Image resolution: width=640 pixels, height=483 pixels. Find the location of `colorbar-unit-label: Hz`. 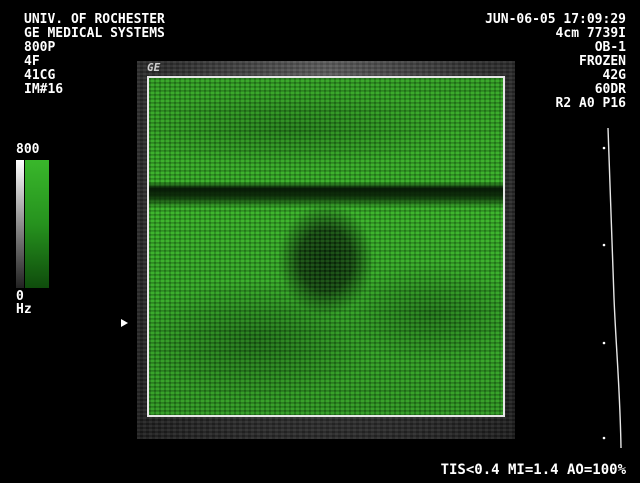

colorbar-unit-label: Hz is located at coordinates (24, 309).